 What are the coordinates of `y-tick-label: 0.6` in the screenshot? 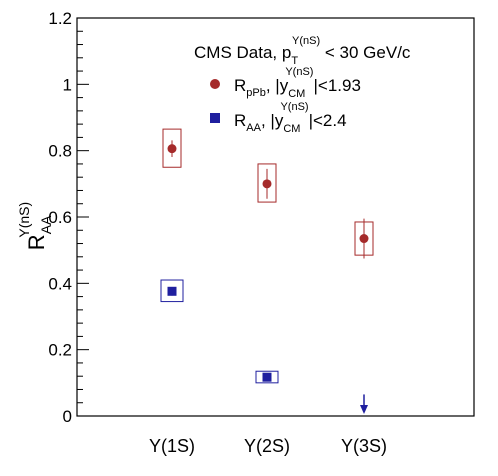 It's located at (60, 217).